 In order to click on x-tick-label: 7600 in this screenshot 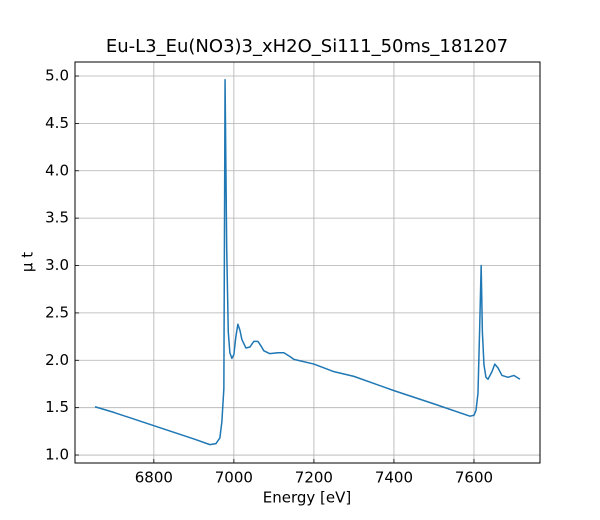, I will do `click(474, 478)`.